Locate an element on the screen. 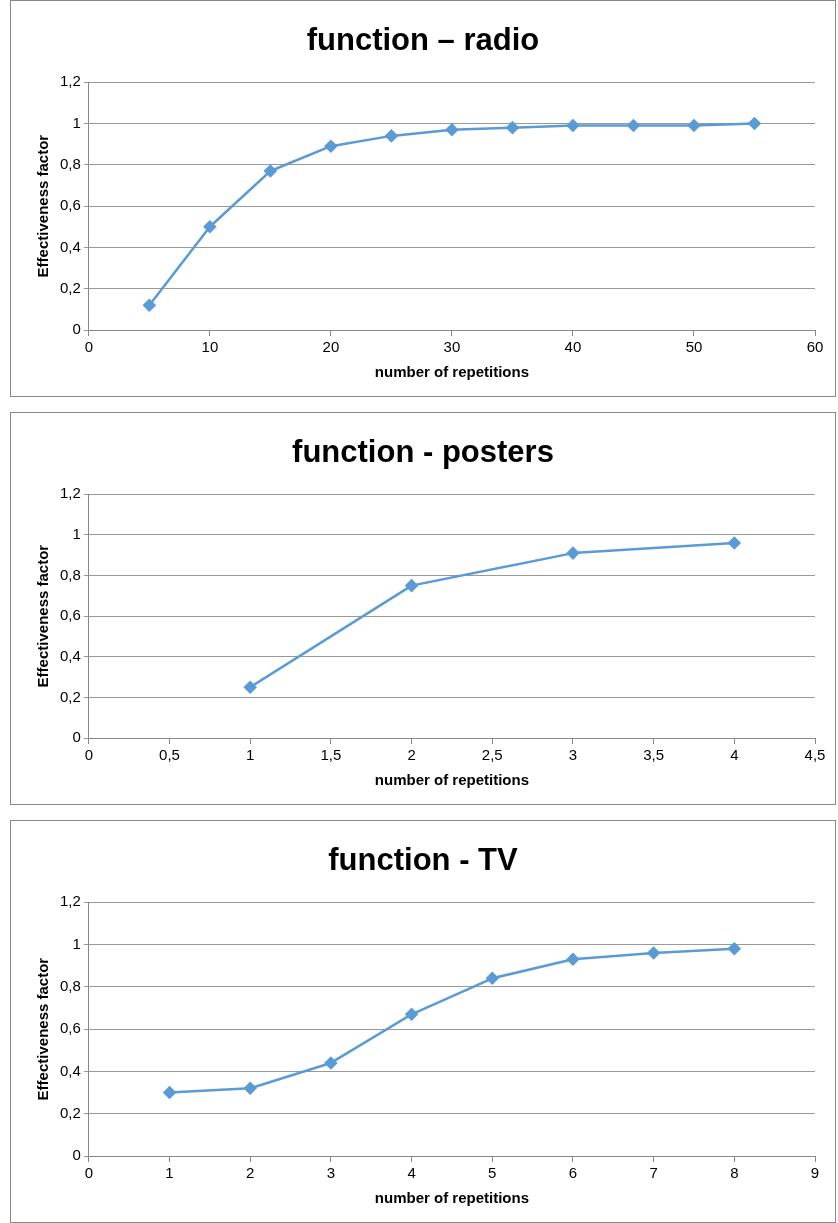  x-tick-label: 1,5 is located at coordinates (331, 755).